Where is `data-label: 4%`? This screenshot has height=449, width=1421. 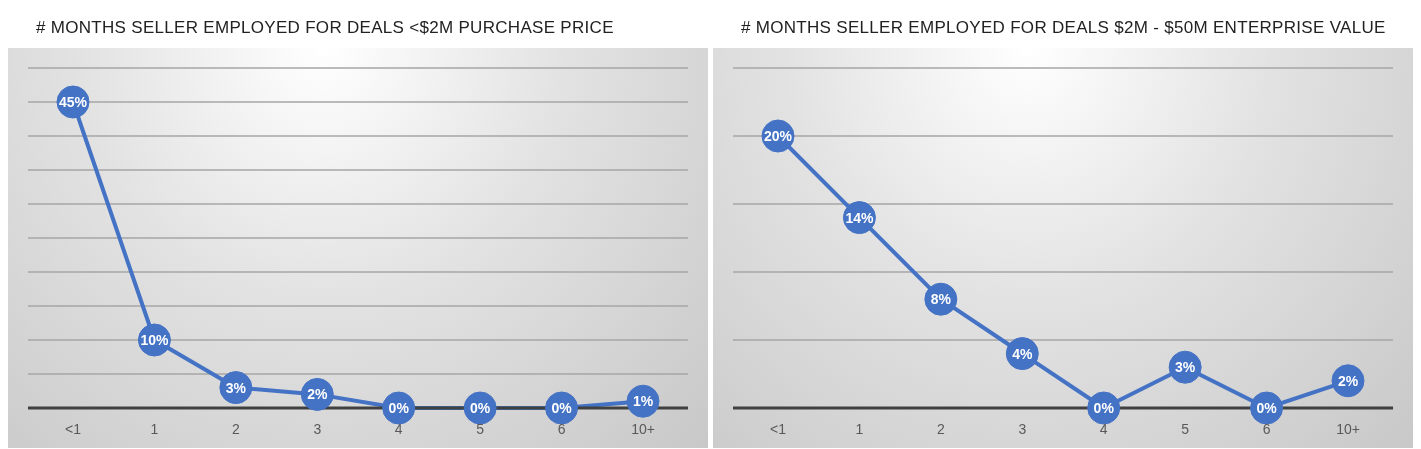
data-label: 4% is located at coordinates (1022, 353).